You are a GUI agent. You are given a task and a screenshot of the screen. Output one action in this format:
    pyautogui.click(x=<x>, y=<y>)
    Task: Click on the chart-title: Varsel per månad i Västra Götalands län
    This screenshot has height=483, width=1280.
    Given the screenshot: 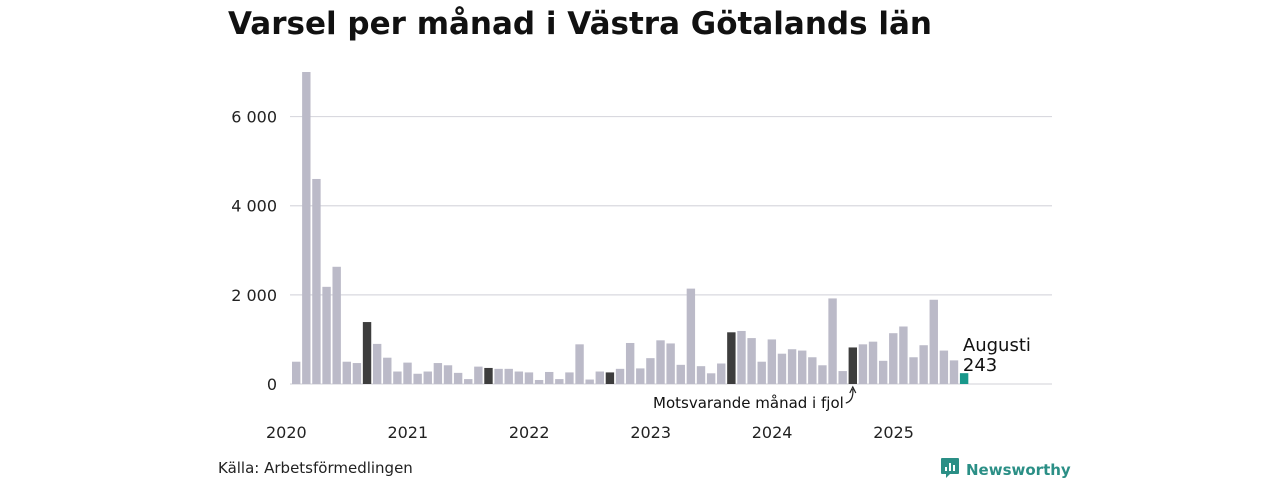 What is the action you would take?
    pyautogui.click(x=580, y=24)
    